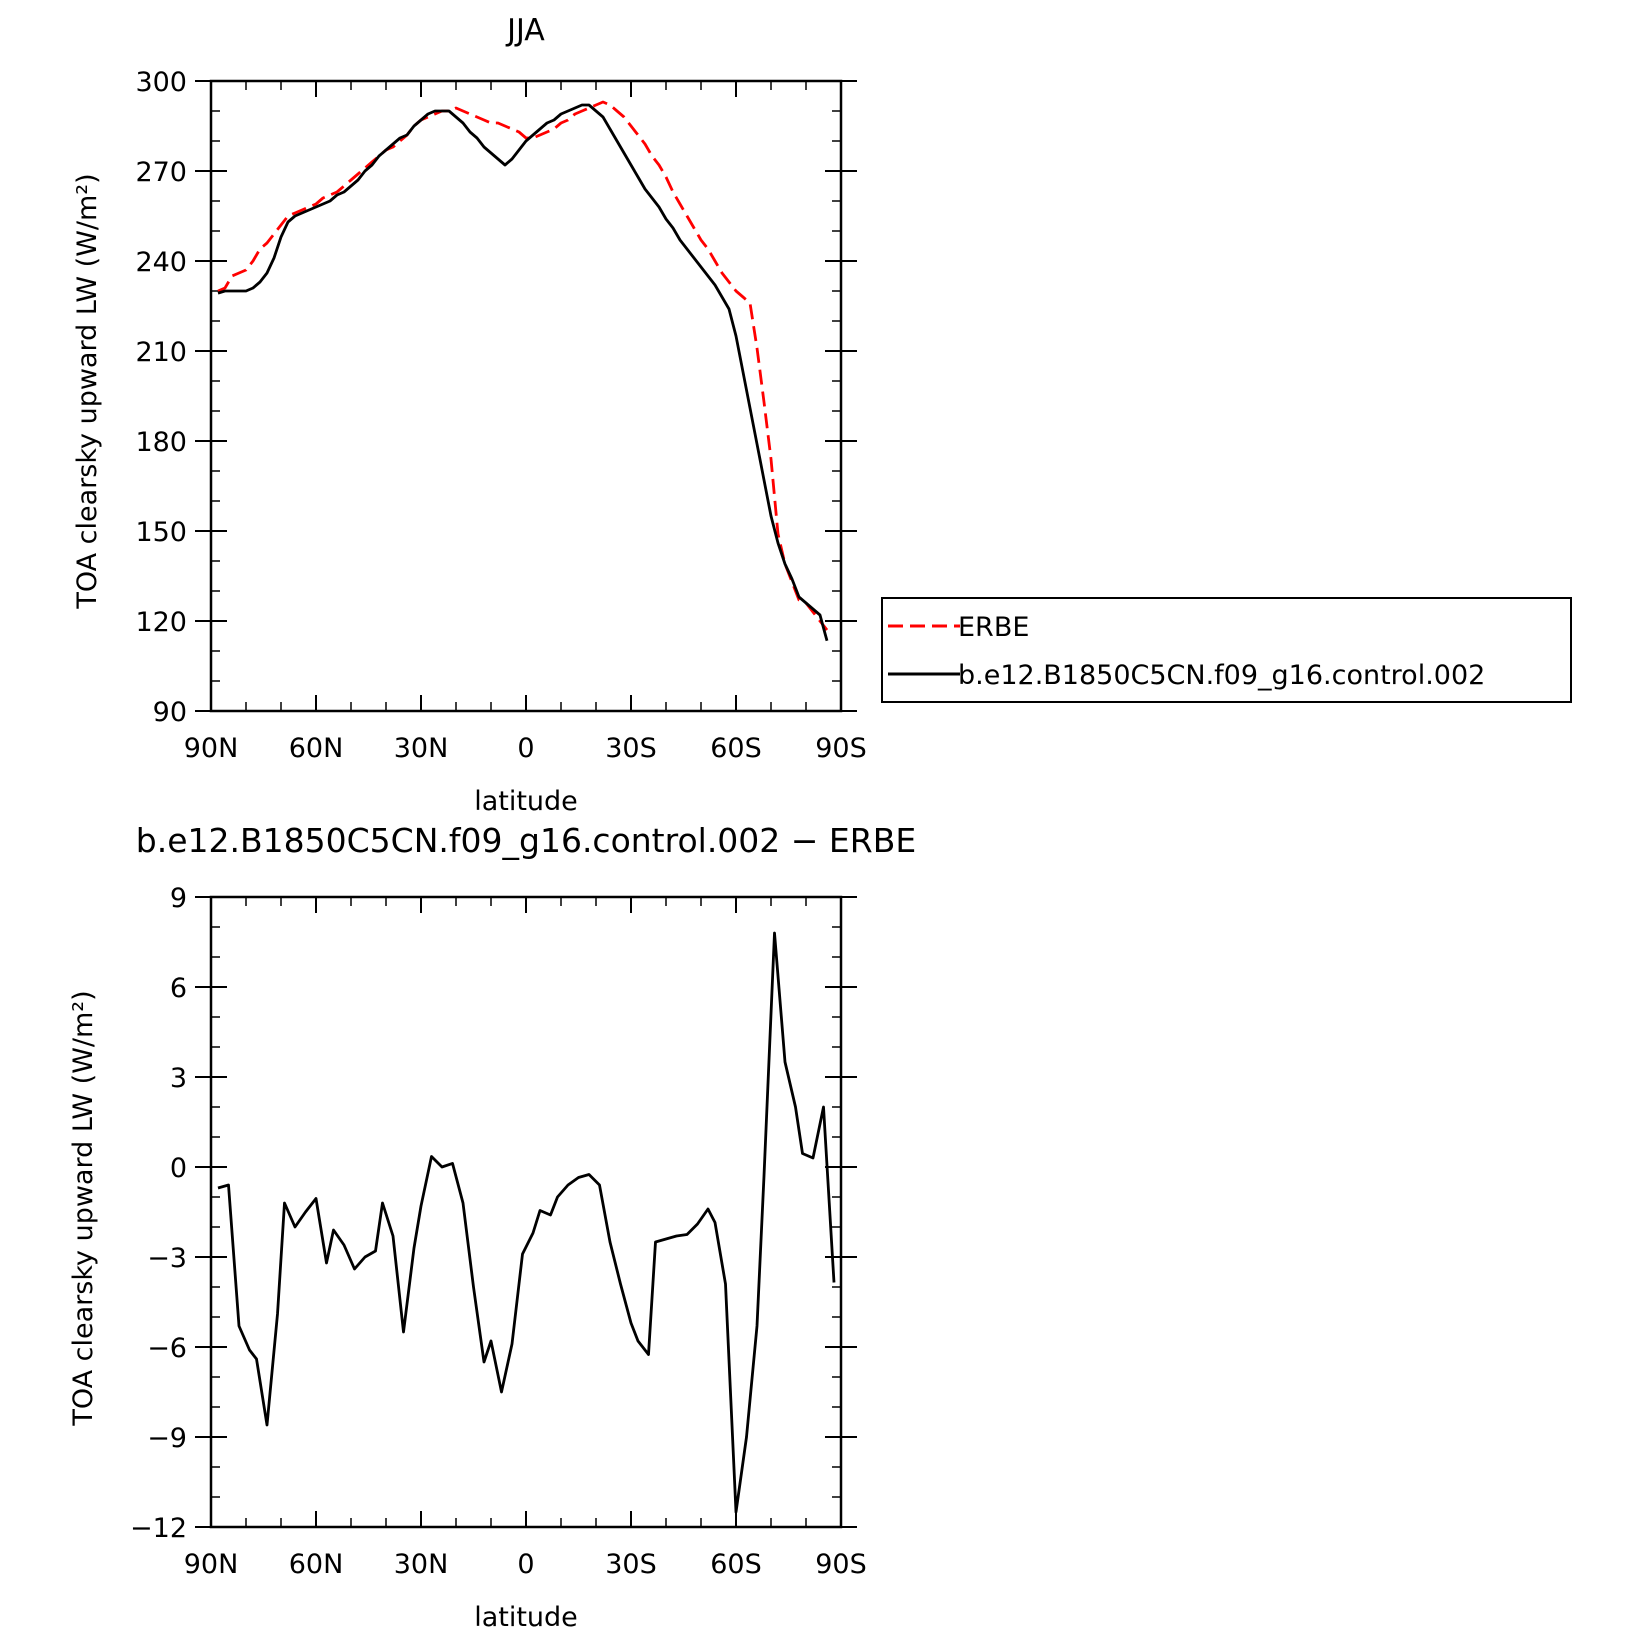 This screenshot has width=1630, height=1631. Describe the element at coordinates (161, 532) in the screenshot. I see `top-y-tick-label: 150` at that location.